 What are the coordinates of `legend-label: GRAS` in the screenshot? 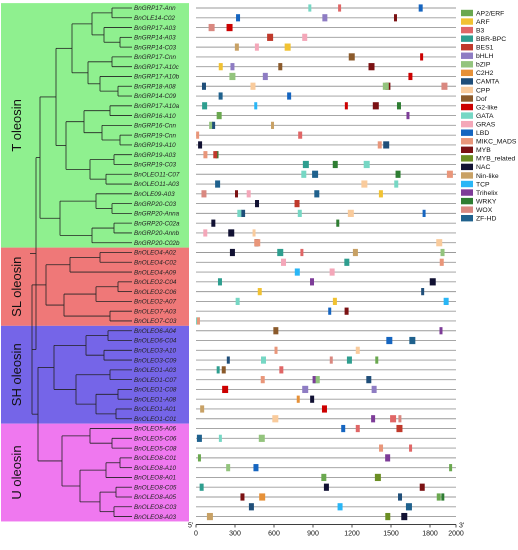 It's located at (486, 124).